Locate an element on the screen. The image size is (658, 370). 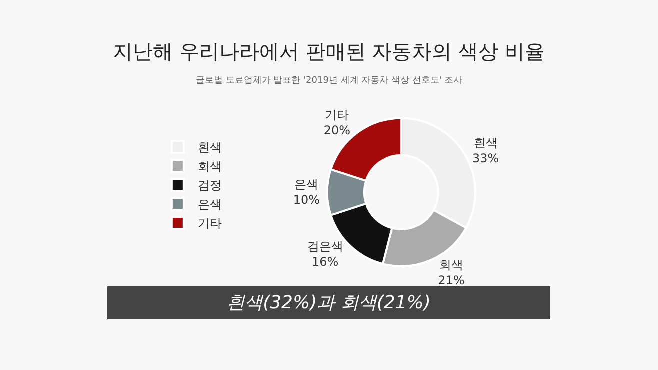
legend-label: 회색 is located at coordinates (210, 167).